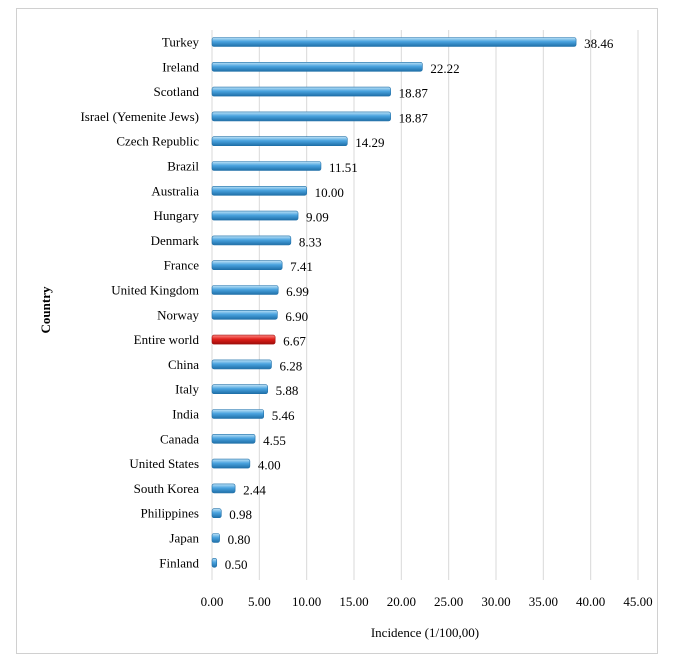 The height and width of the screenshot is (659, 675). What do you see at coordinates (329, 192) in the screenshot?
I see `value-label: 10.00` at bounding box center [329, 192].